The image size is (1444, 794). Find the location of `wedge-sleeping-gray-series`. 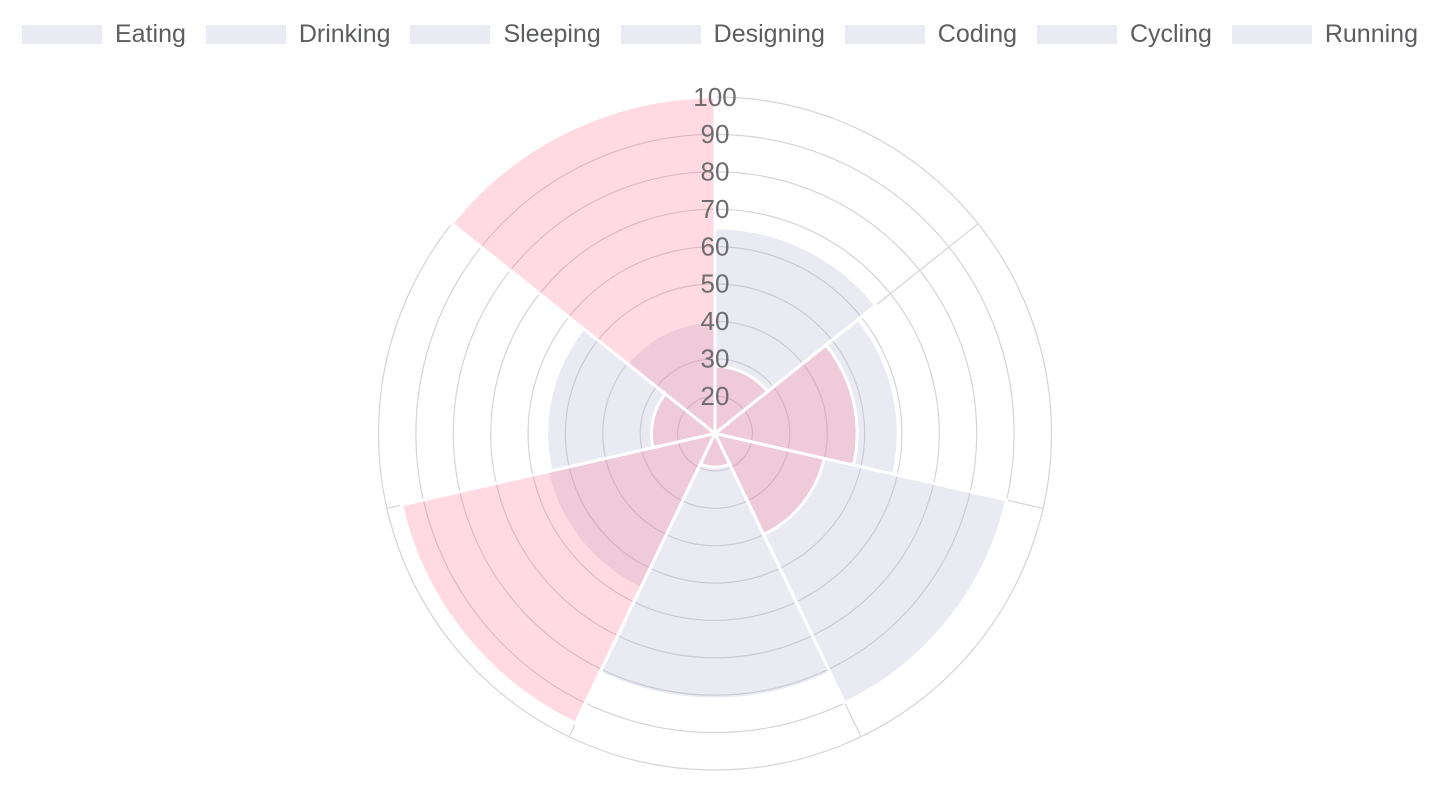

wedge-sleeping-gray-series is located at coordinates (860, 568).